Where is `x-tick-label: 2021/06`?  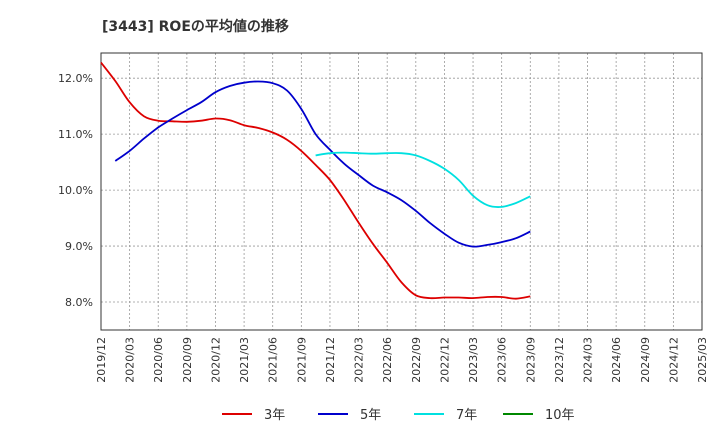
x-tick-label: 2021/06 is located at coordinates (273, 360).